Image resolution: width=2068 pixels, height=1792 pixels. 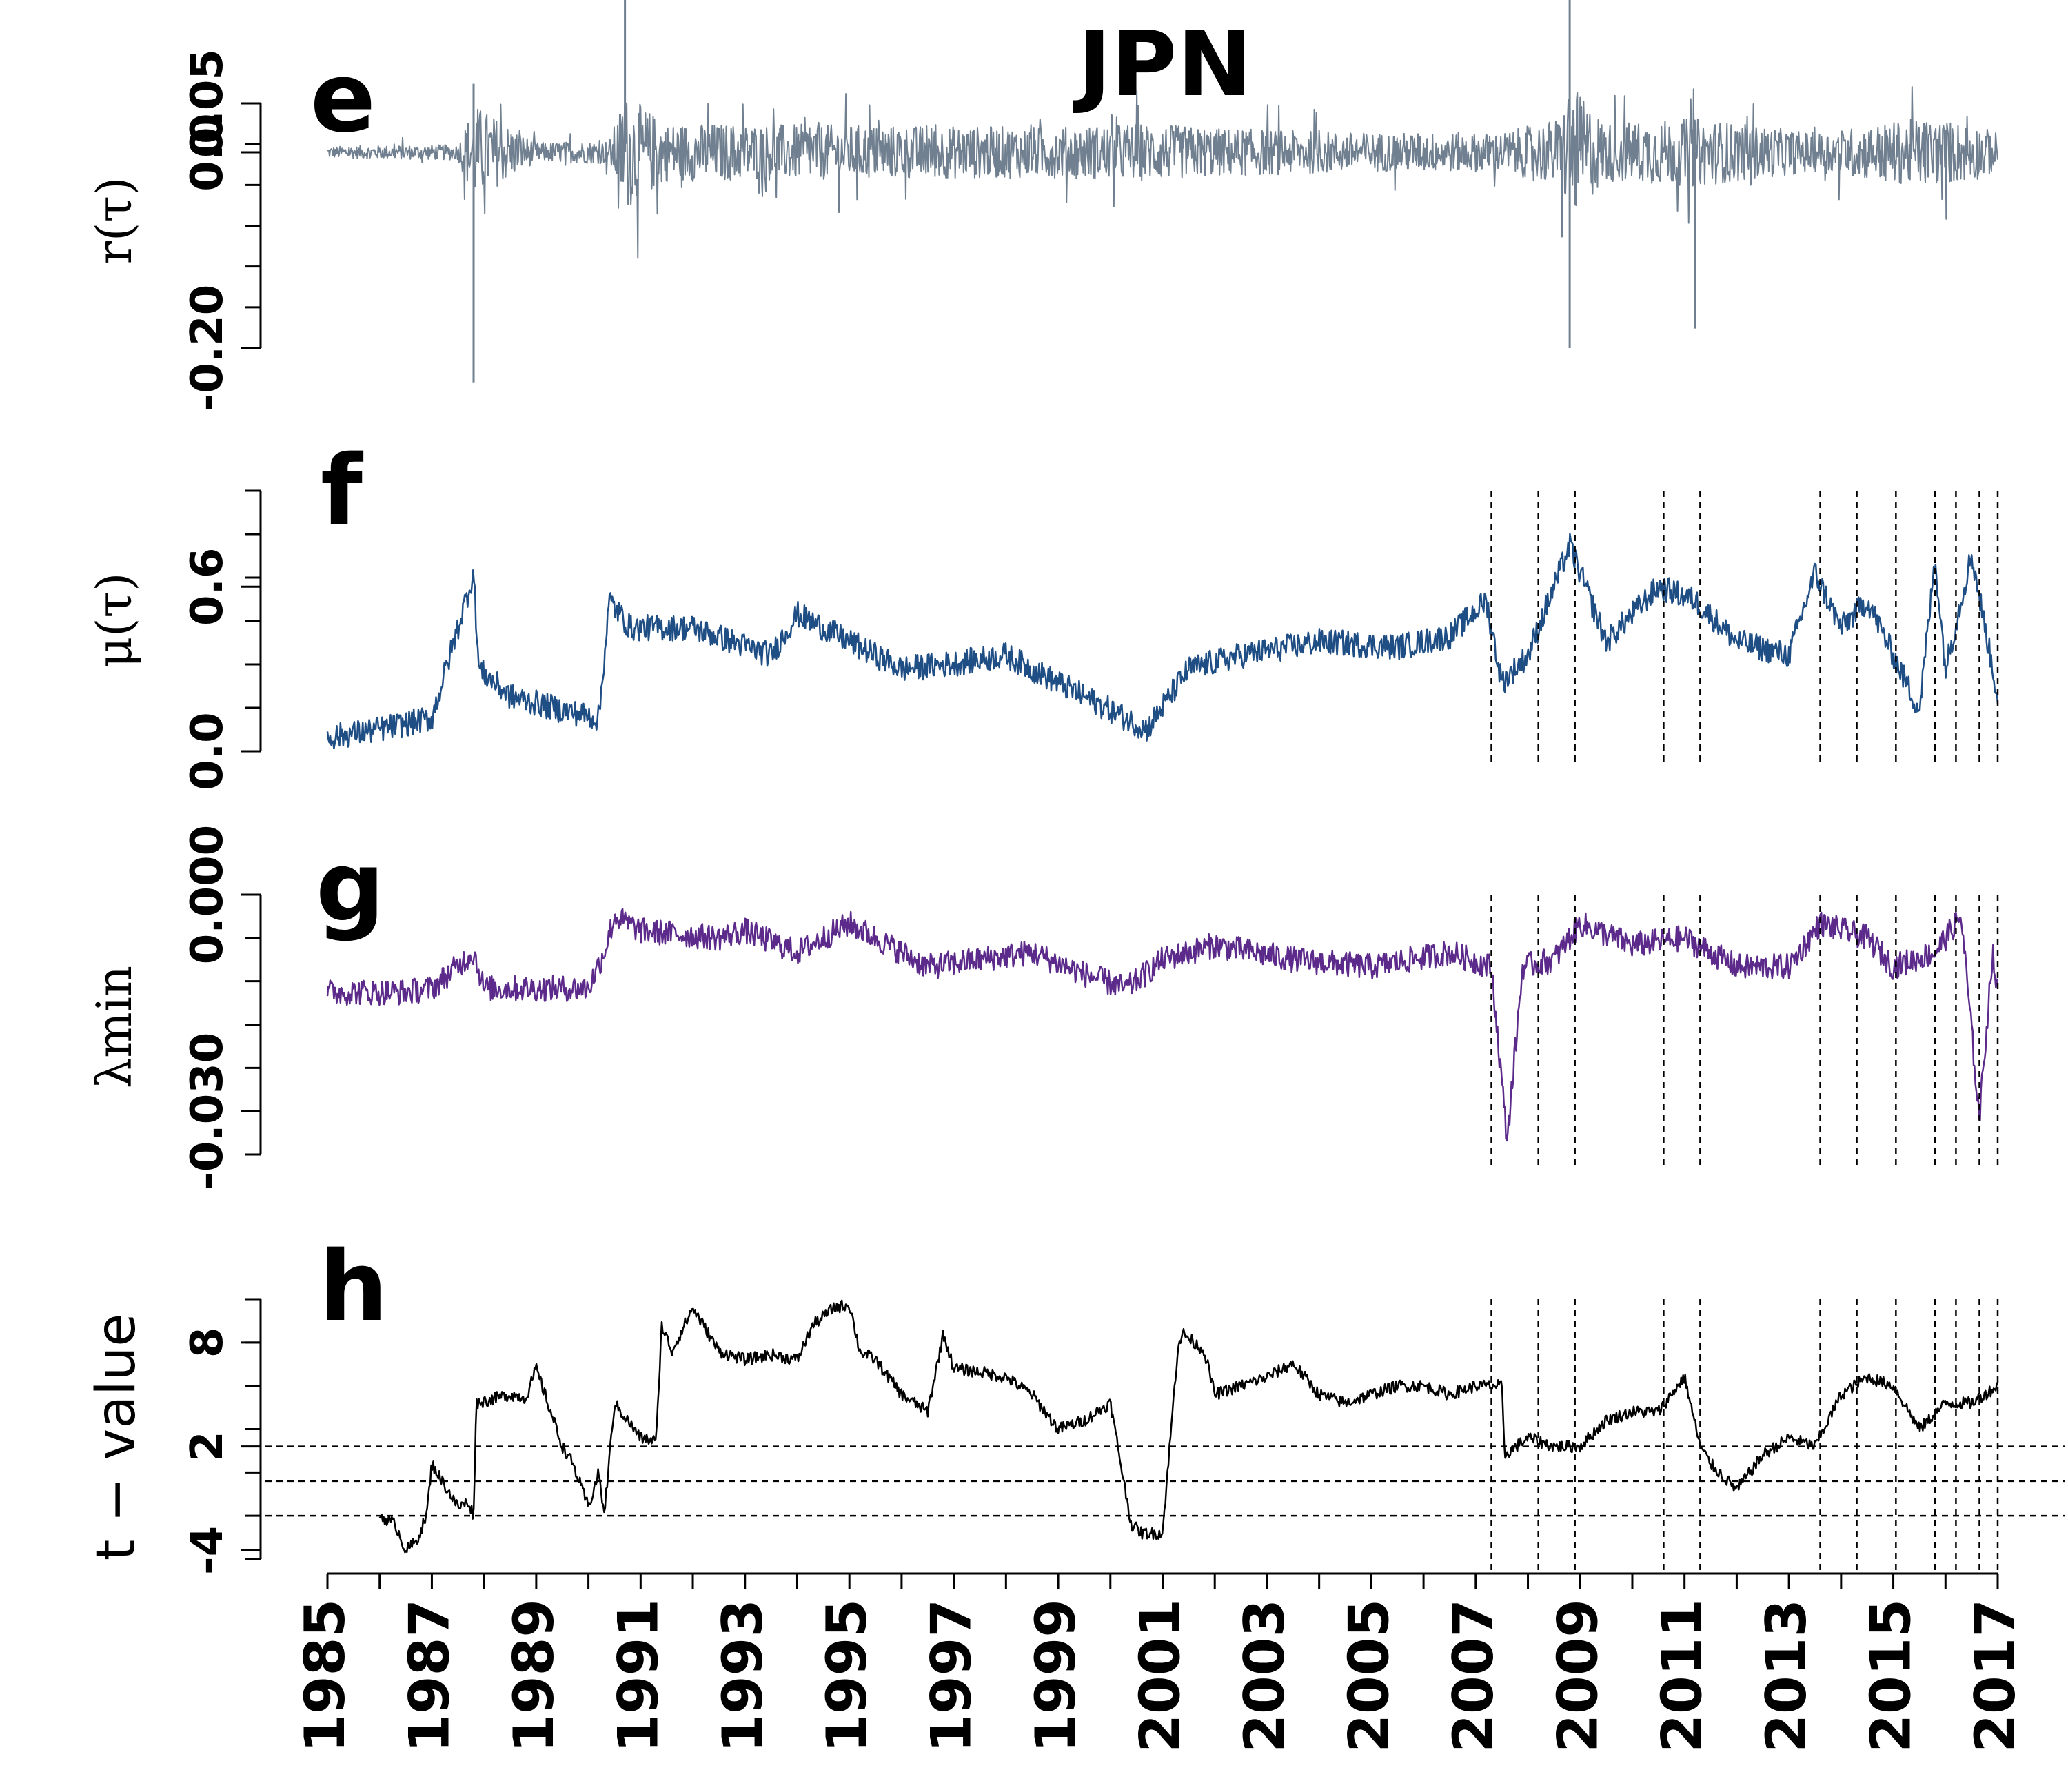 I want to click on panel-letter-e: e, so click(x=343, y=98).